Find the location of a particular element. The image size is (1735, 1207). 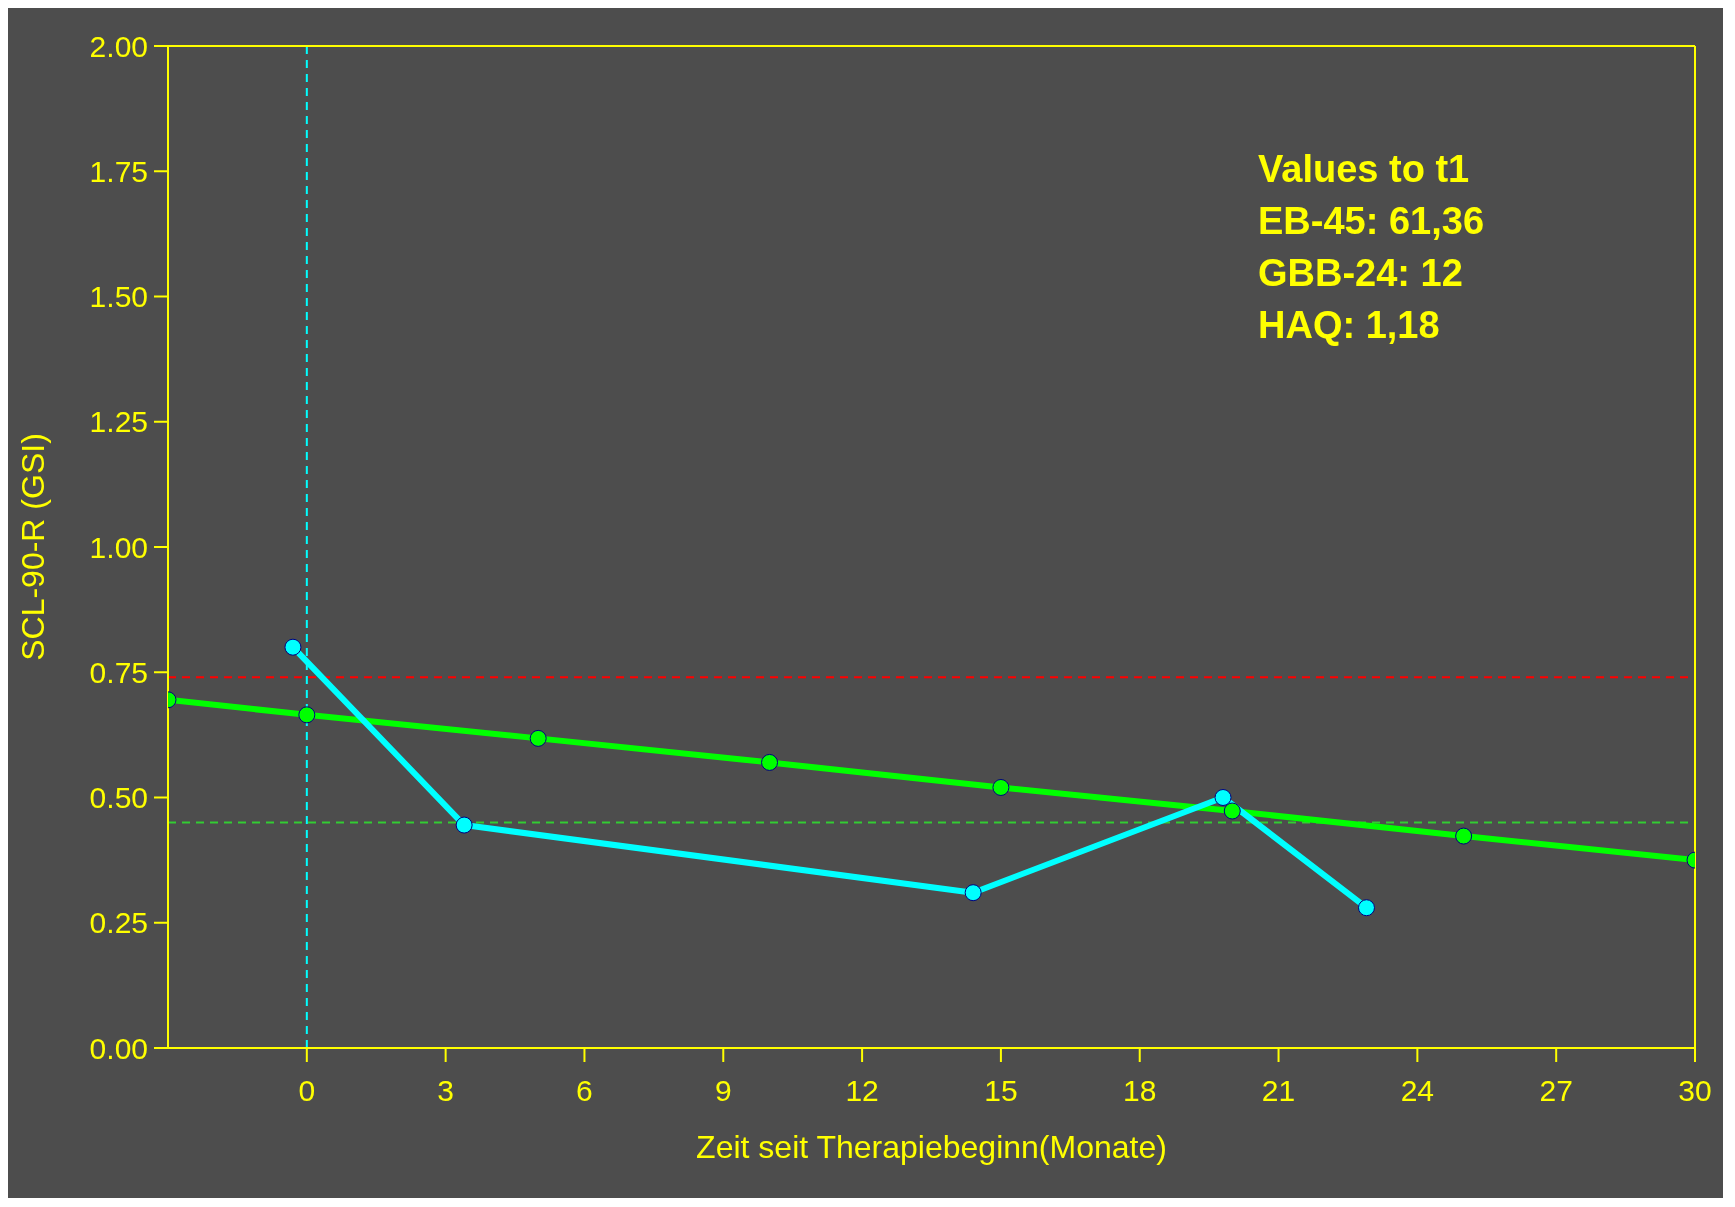

y-tick-label: 1.00 is located at coordinates (118, 547).